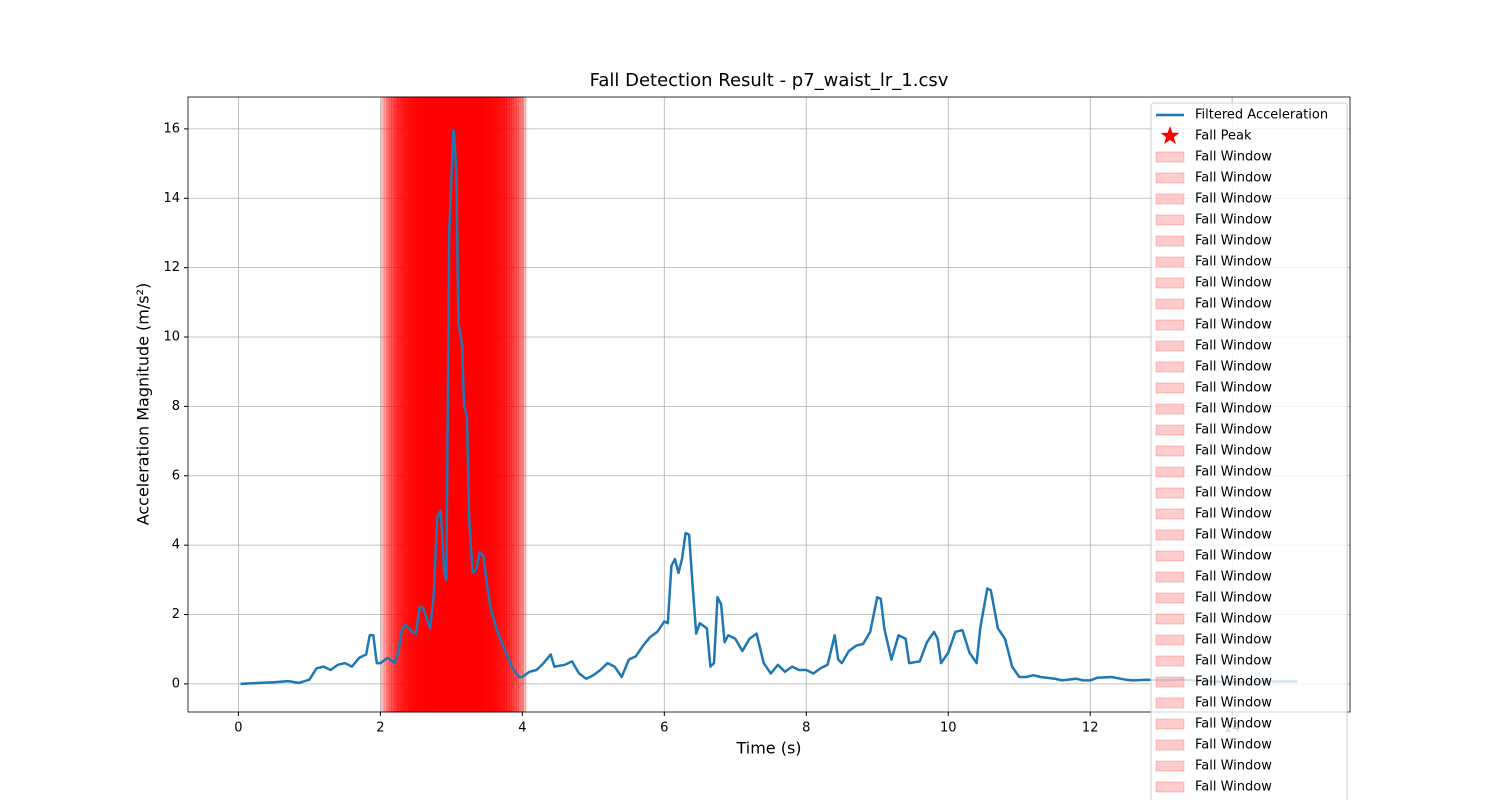  What do you see at coordinates (176, 406) in the screenshot?
I see `y-tick-label: 8` at bounding box center [176, 406].